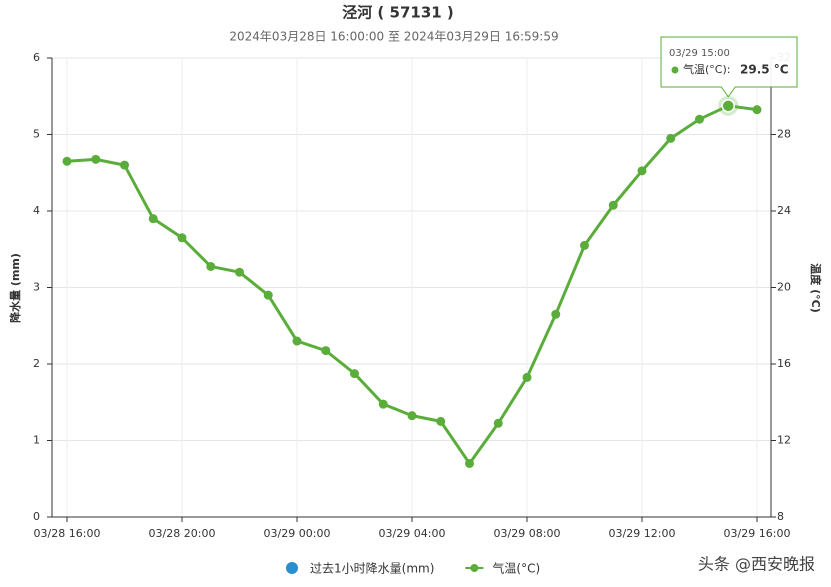  Describe the element at coordinates (36, 134) in the screenshot. I see `y-tick-label: 5` at that location.